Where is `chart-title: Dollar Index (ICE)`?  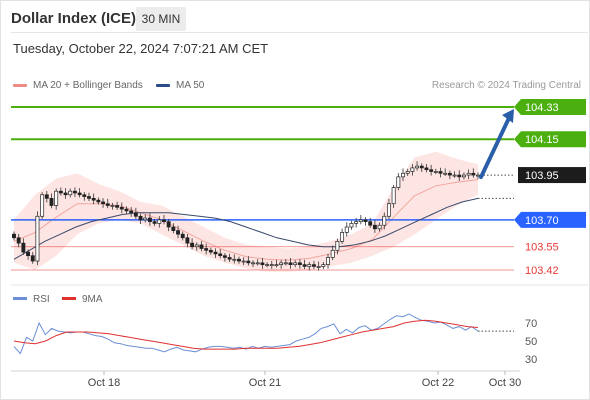
chart-title: Dollar Index (ICE) is located at coordinates (74, 18).